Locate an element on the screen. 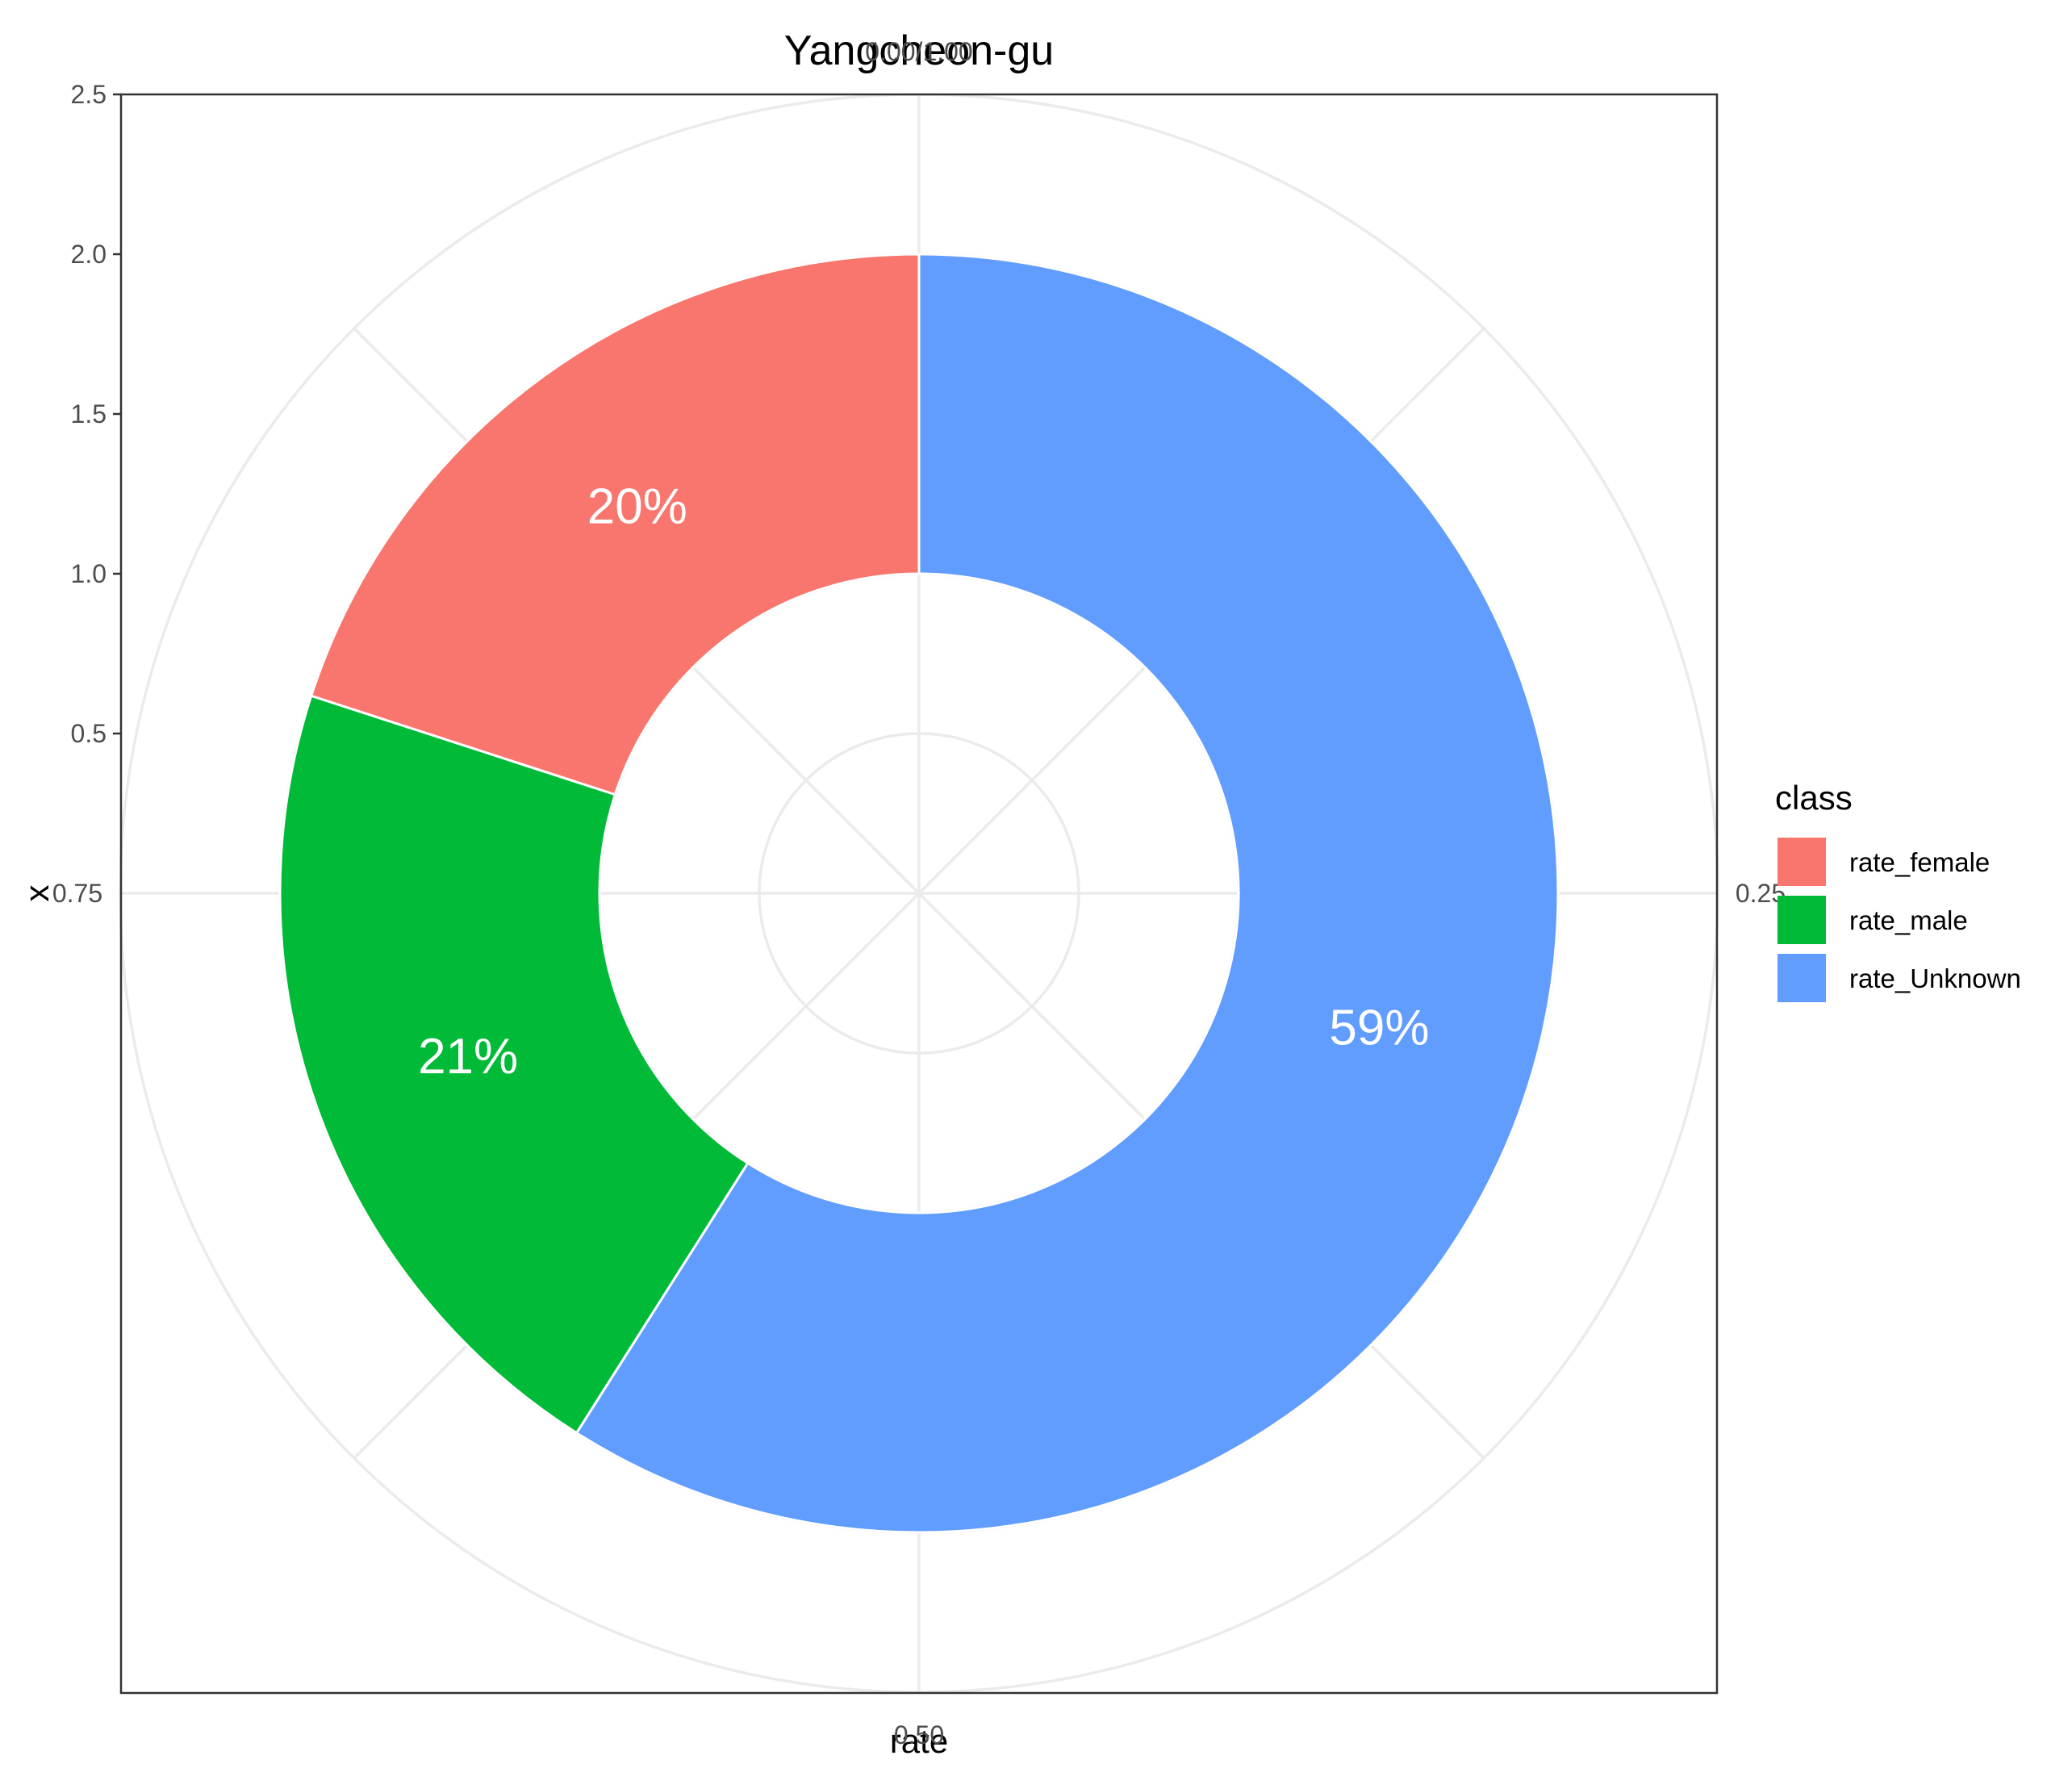  x-axis-title: rate is located at coordinates (919, 1741).